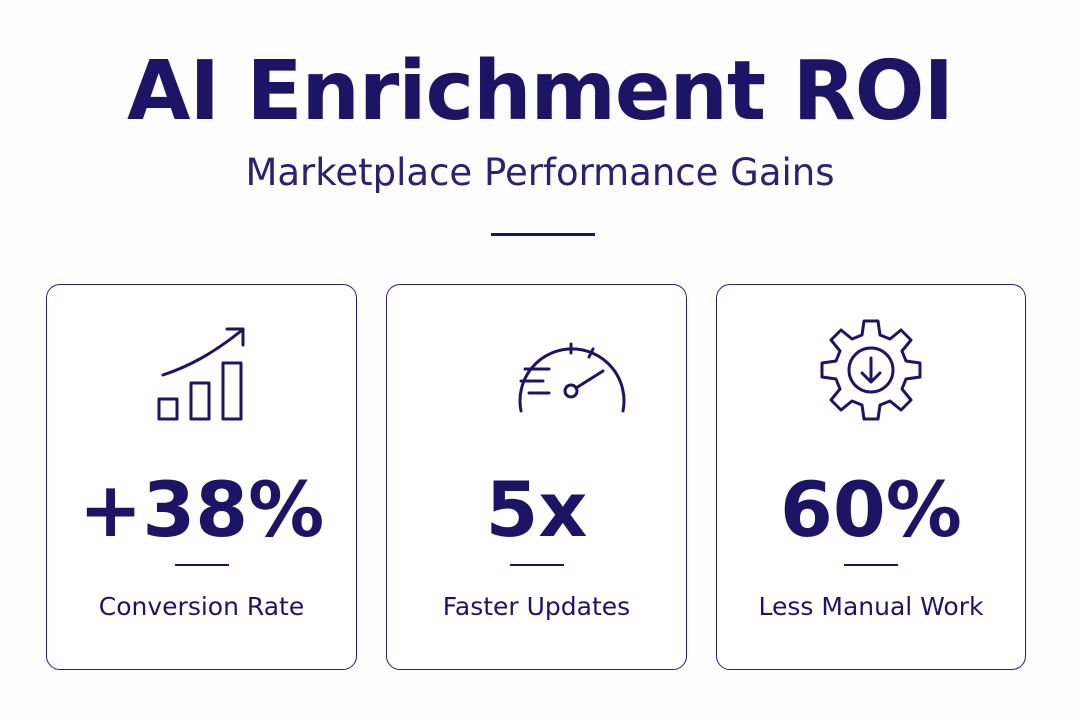 This screenshot has width=1080, height=720. I want to click on growth-chart-icon, so click(201, 378).